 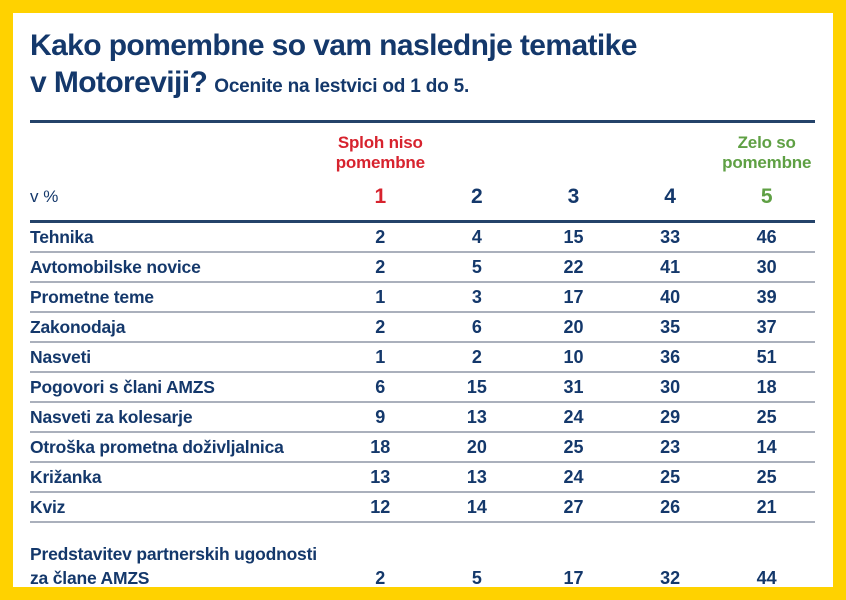 I want to click on row-value: 27, so click(x=573, y=507).